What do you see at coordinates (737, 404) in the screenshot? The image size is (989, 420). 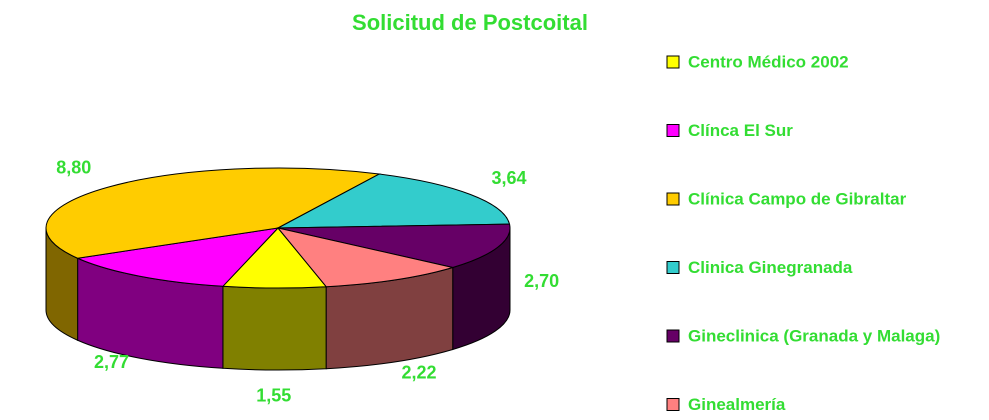 I see `legend-label: Ginealmería` at bounding box center [737, 404].